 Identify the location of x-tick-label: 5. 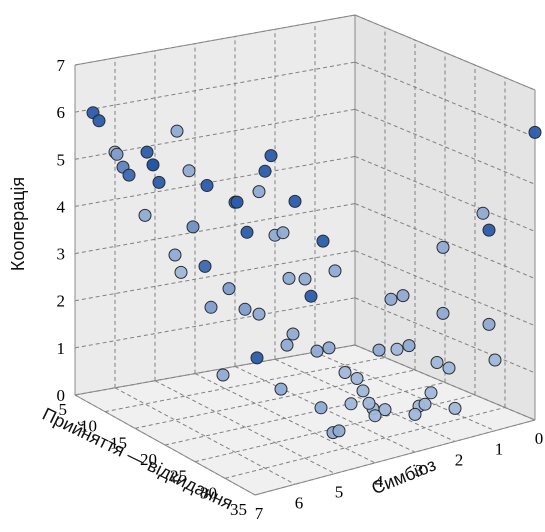
(63, 409).